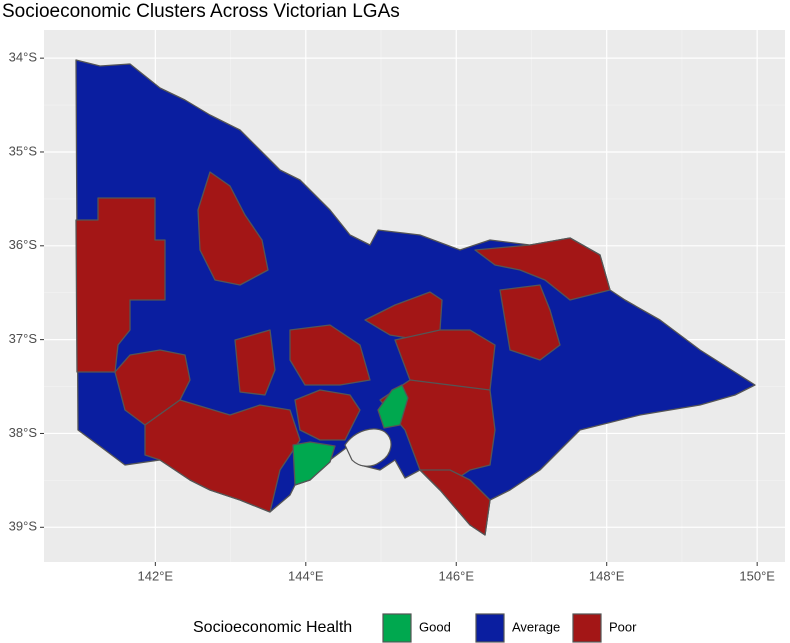  What do you see at coordinates (23, 526) in the screenshot?
I see `y-tick-label: 39°S` at bounding box center [23, 526].